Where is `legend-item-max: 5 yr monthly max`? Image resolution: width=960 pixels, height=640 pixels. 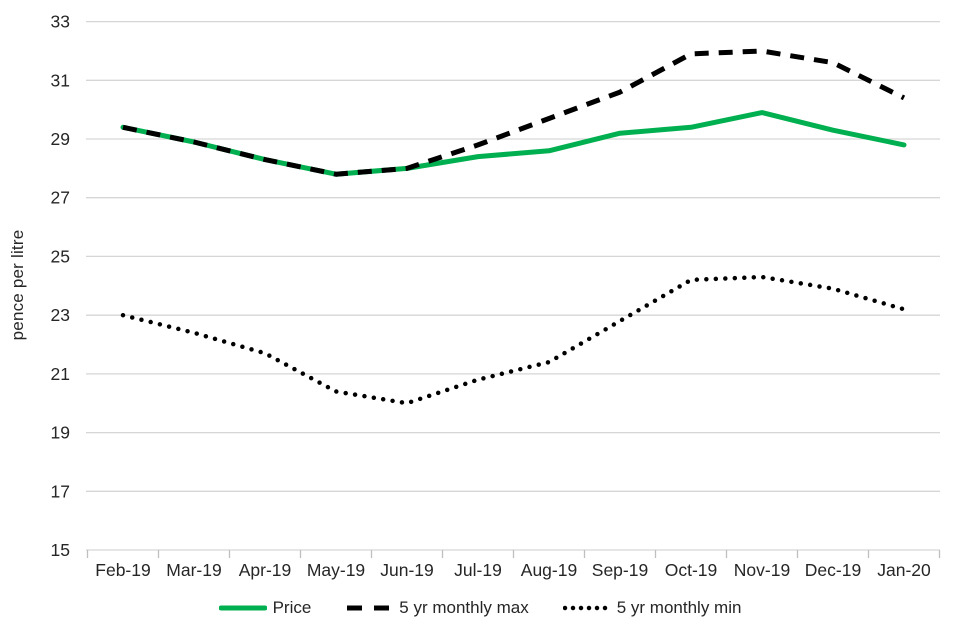
legend-item-max: 5 yr monthly max is located at coordinates (437, 608).